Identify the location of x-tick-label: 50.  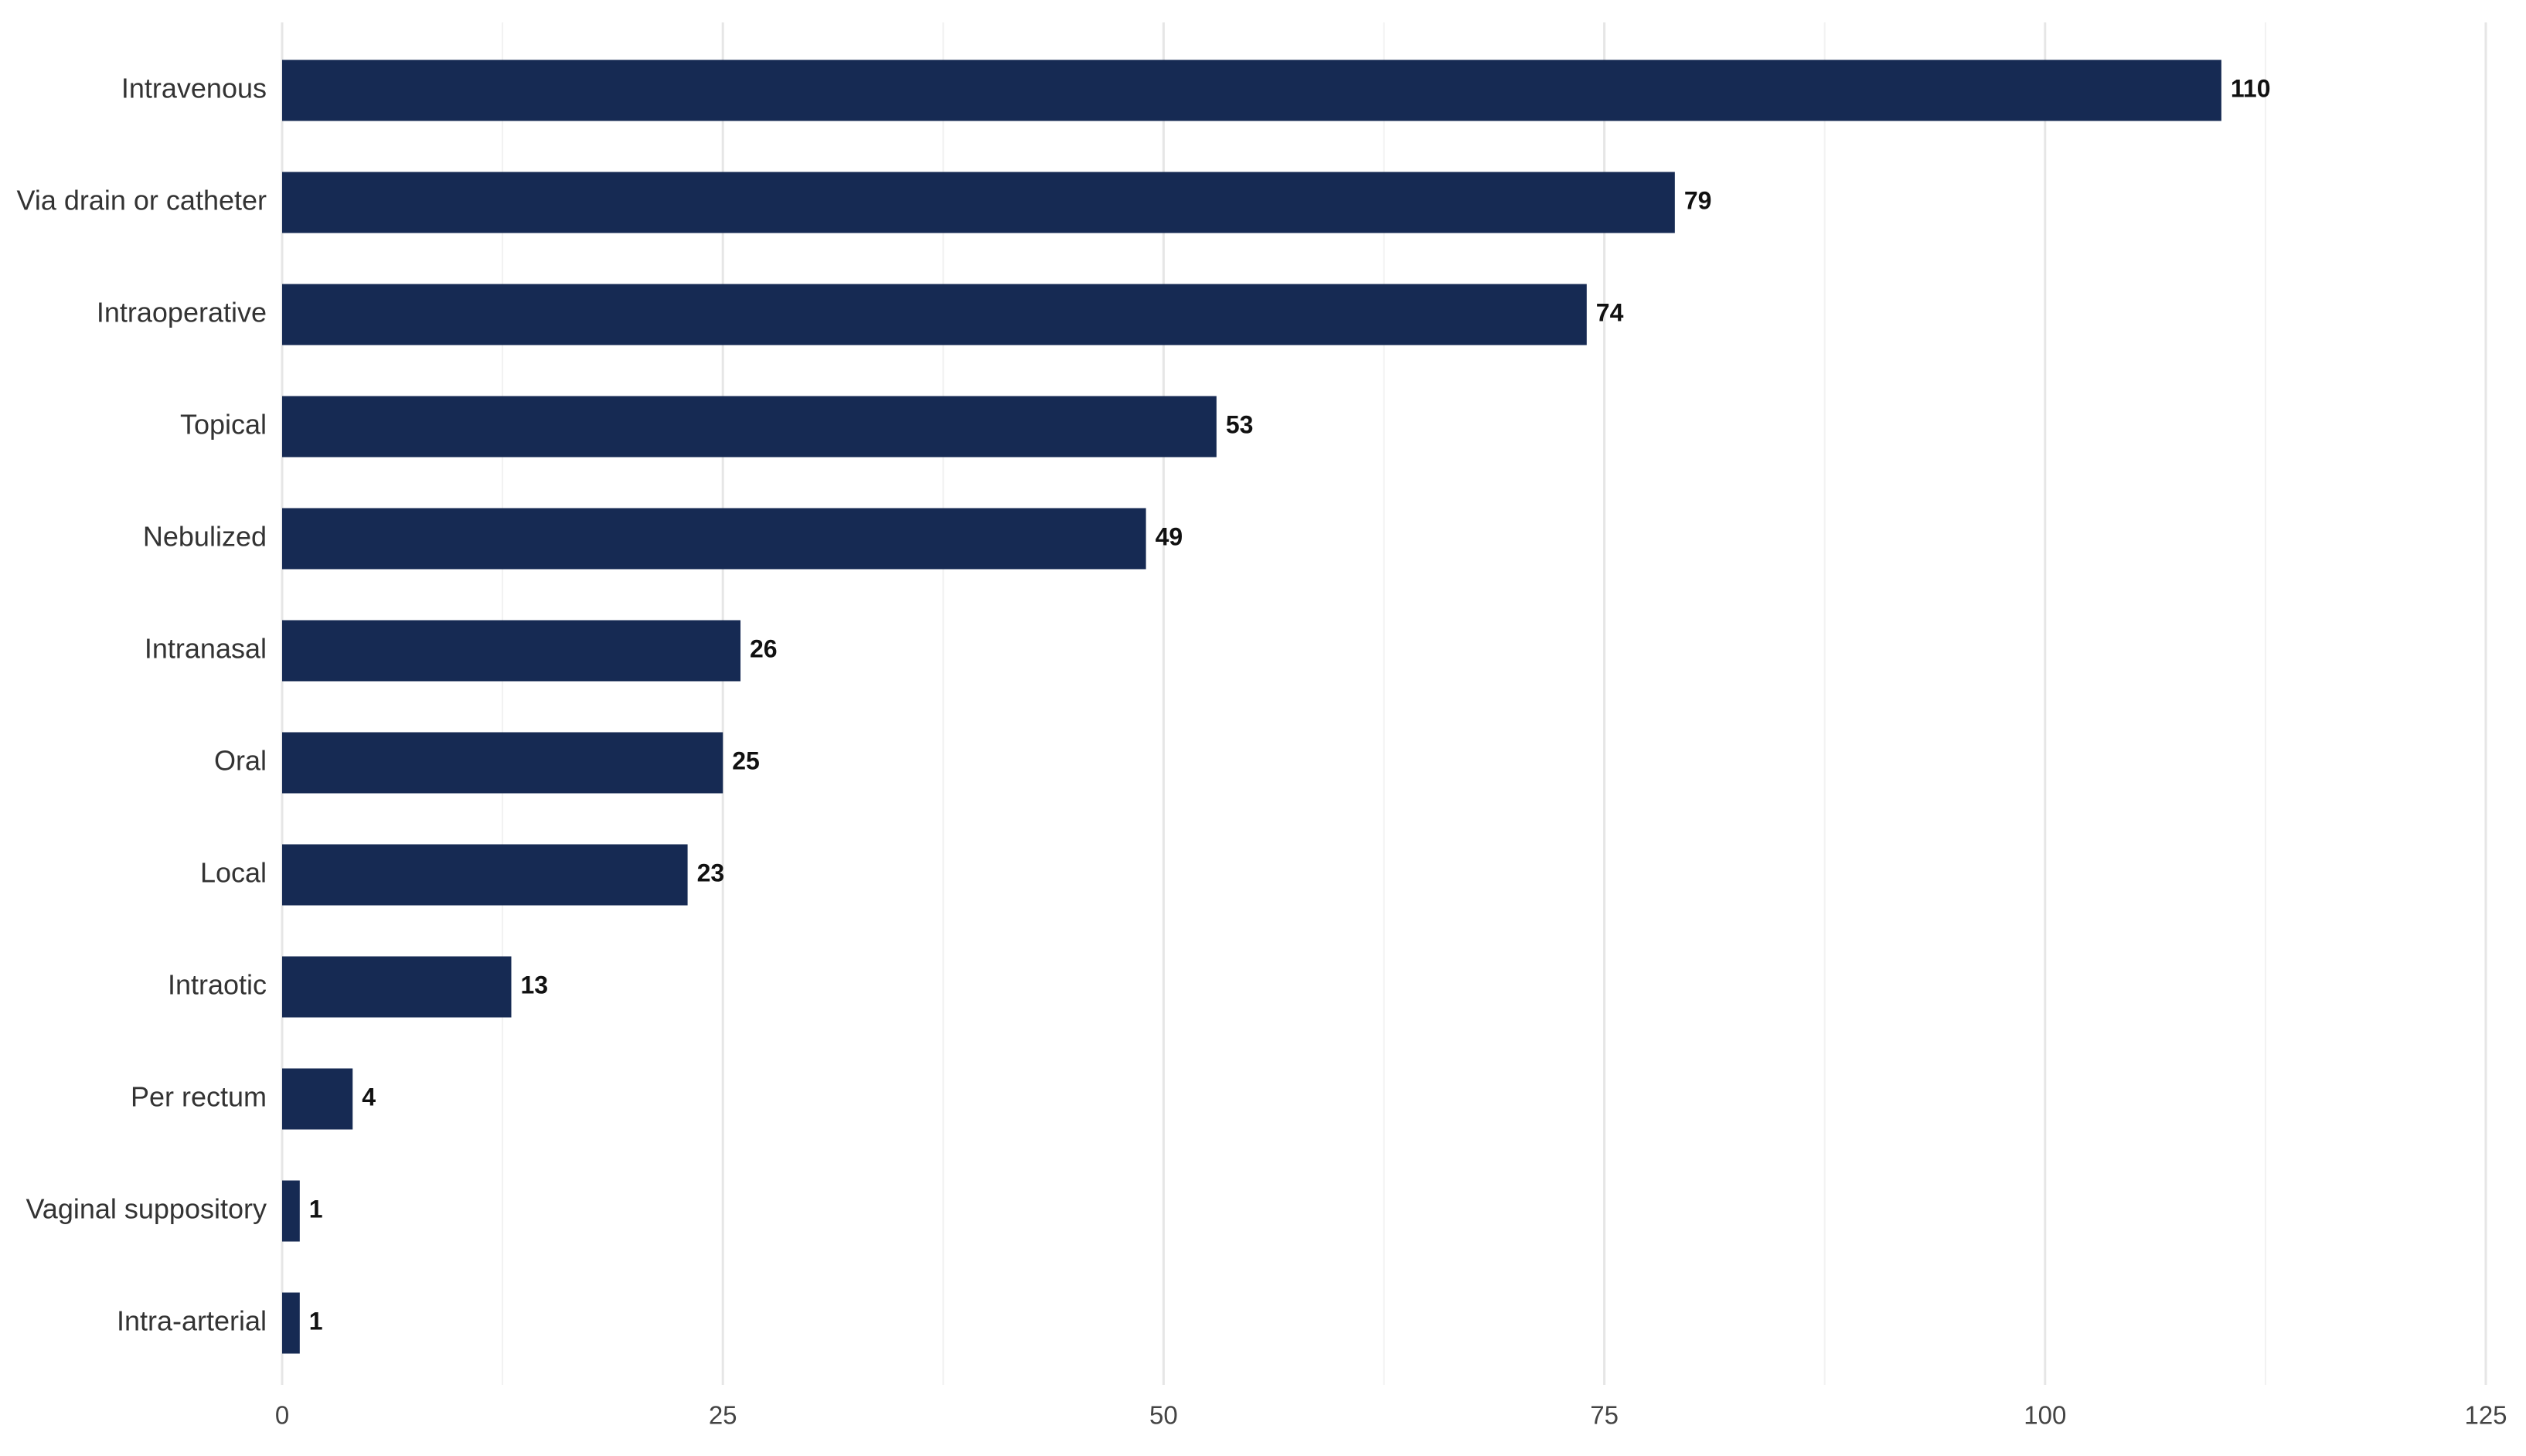
(1163, 1415).